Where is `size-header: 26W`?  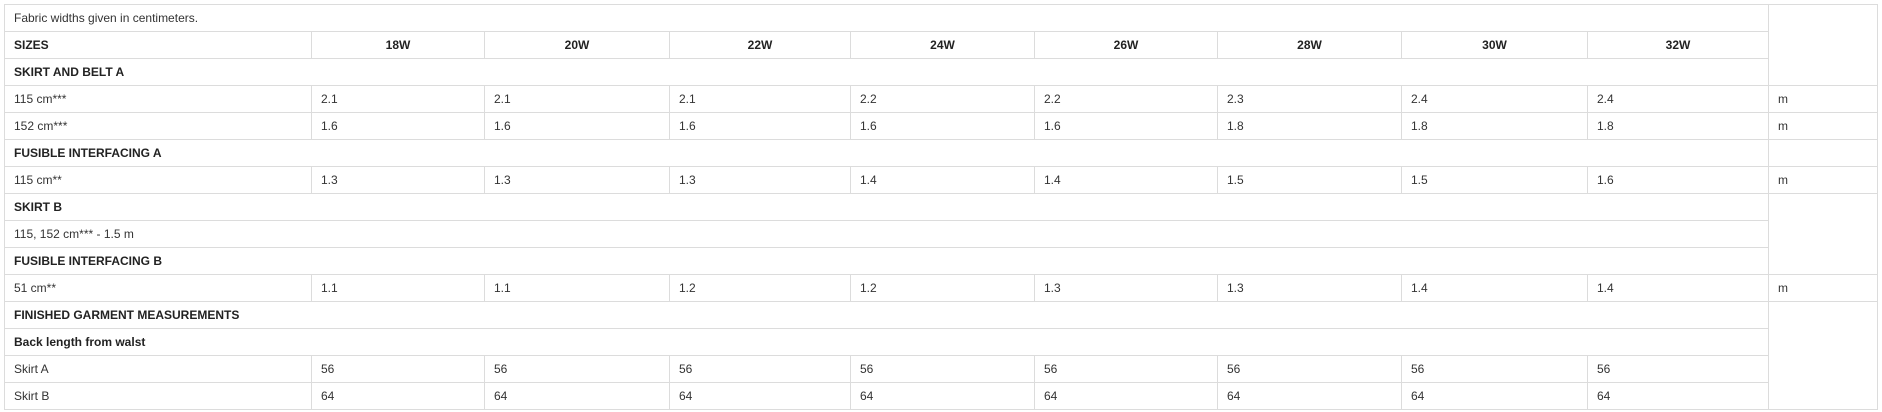
size-header: 26W is located at coordinates (1126, 45).